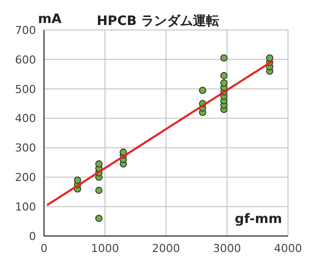 The image size is (316, 272). Describe the element at coordinates (32, 236) in the screenshot. I see `y-tick-label: 0` at that location.